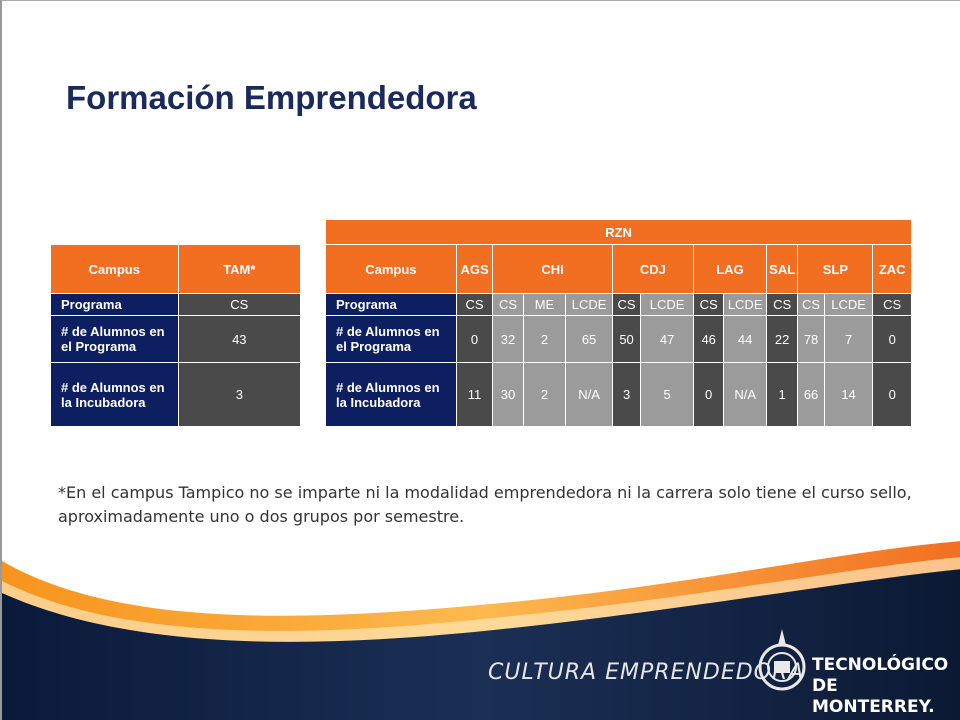 Image resolution: width=960 pixels, height=720 pixels. What do you see at coordinates (589, 339) in the screenshot?
I see `alumnos-programa-cell: 65` at bounding box center [589, 339].